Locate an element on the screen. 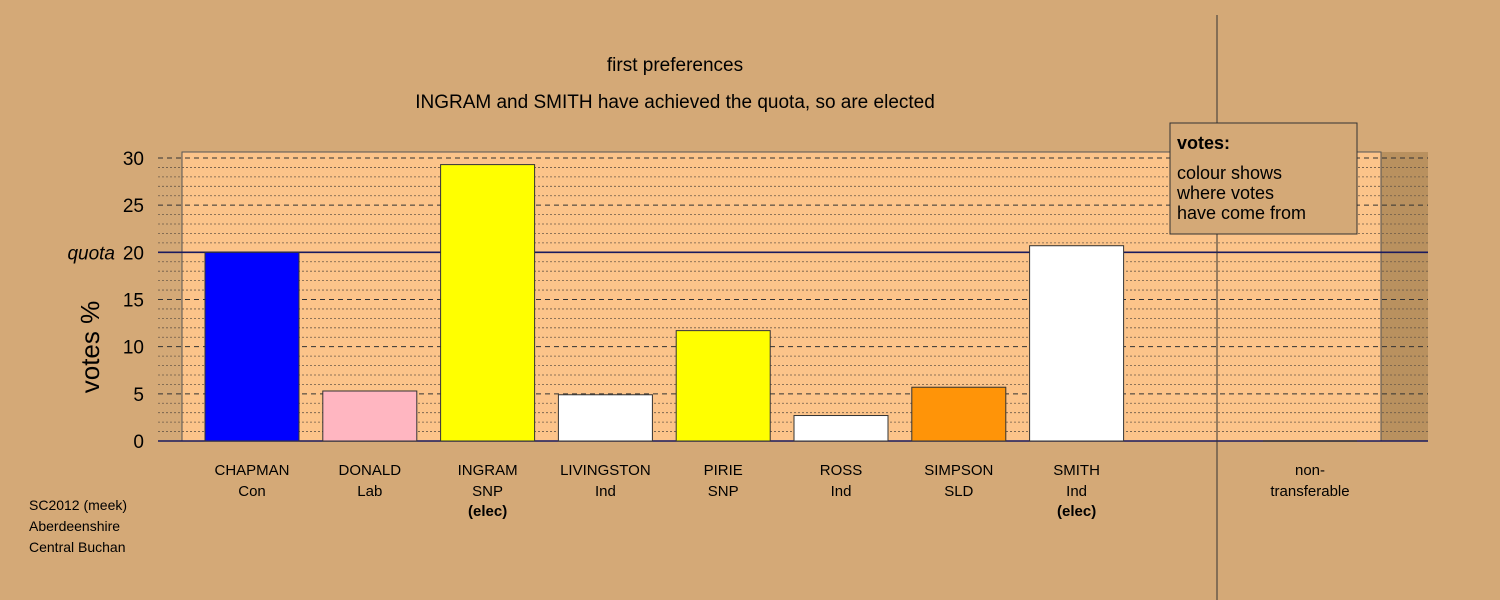 This screenshot has width=1500, height=600. category-label: LIVINGSTON is located at coordinates (605, 470).